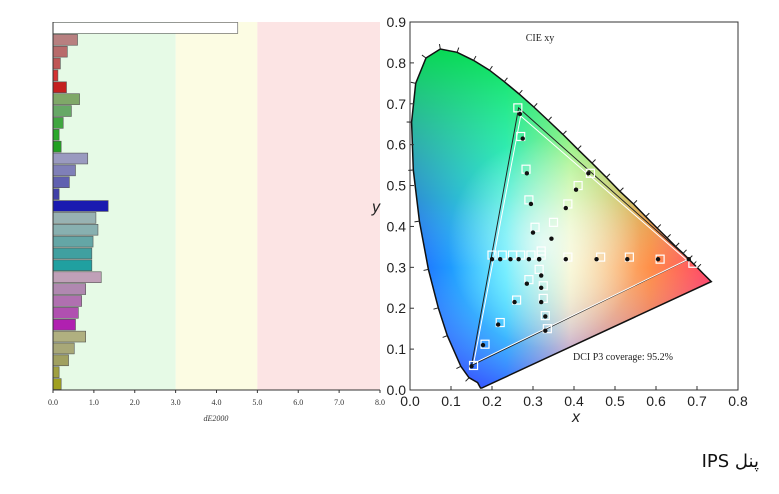  Describe the element at coordinates (298, 402) in the screenshot. I see `de-x-tick-label: 6.0` at that location.